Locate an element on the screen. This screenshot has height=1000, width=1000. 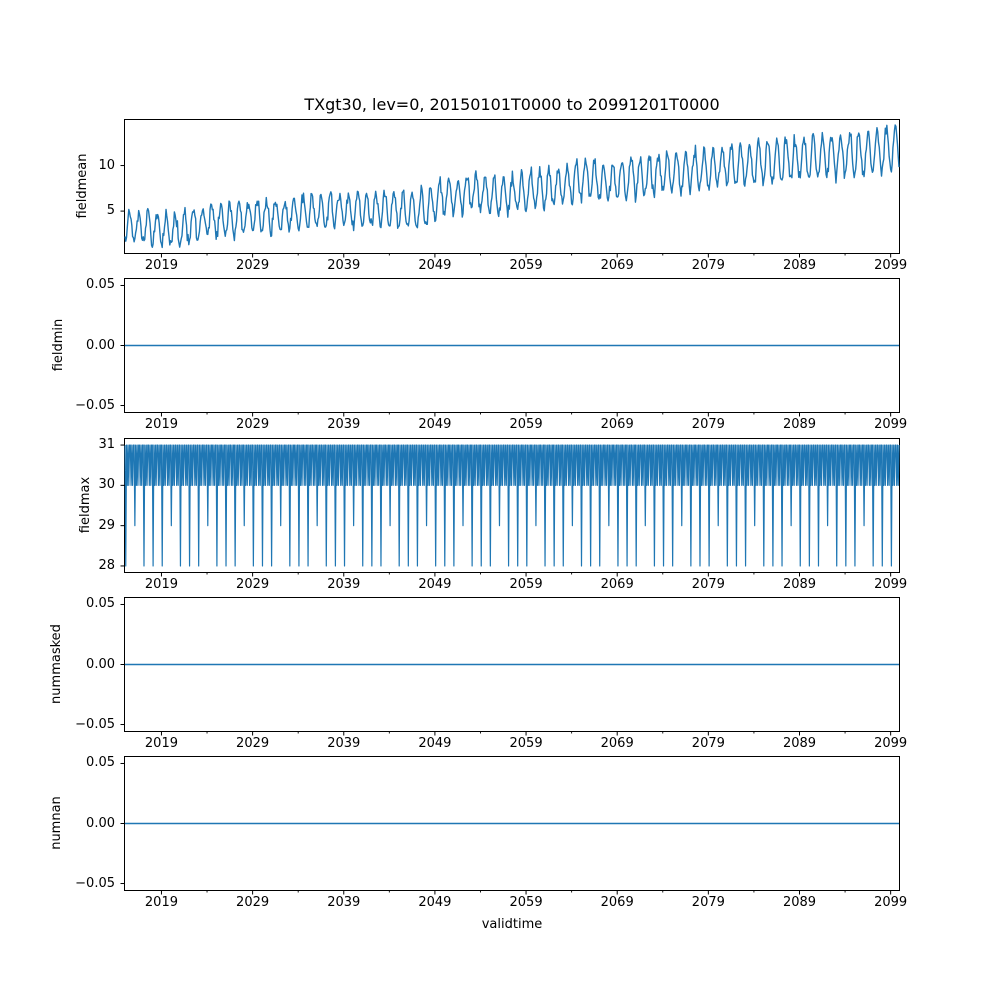
x-tick-label-fieldmean-2039: 2039 is located at coordinates (344, 265).